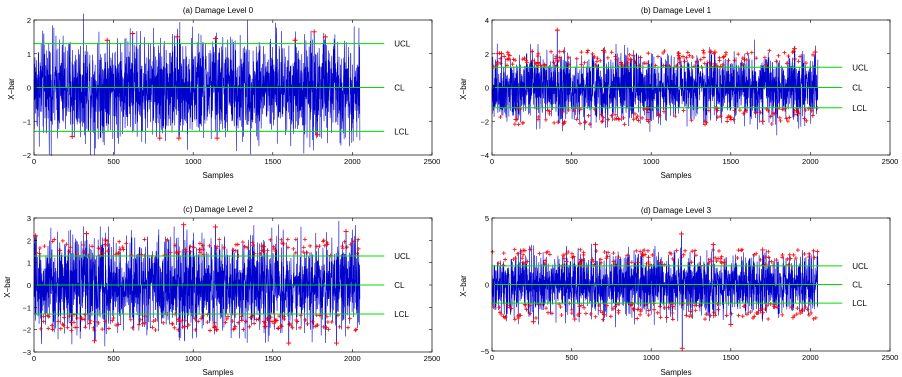 This screenshot has width=902, height=377. What do you see at coordinates (487, 20) in the screenshot?
I see `y-tick-label: 4` at bounding box center [487, 20].